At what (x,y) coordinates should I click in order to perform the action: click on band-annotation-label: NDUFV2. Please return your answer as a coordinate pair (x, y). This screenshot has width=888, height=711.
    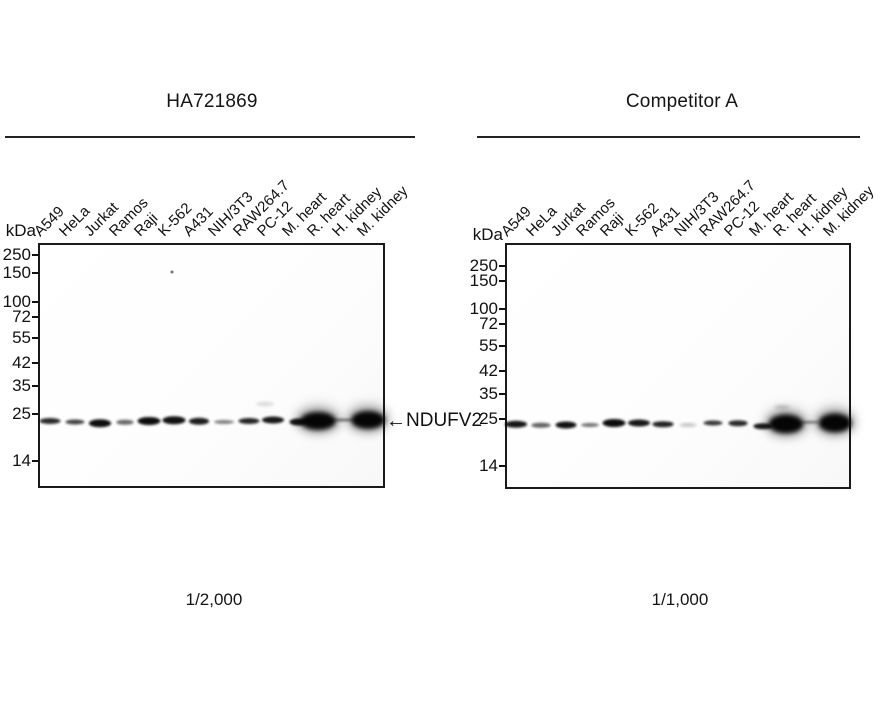
    Looking at the image, I should click on (444, 420).